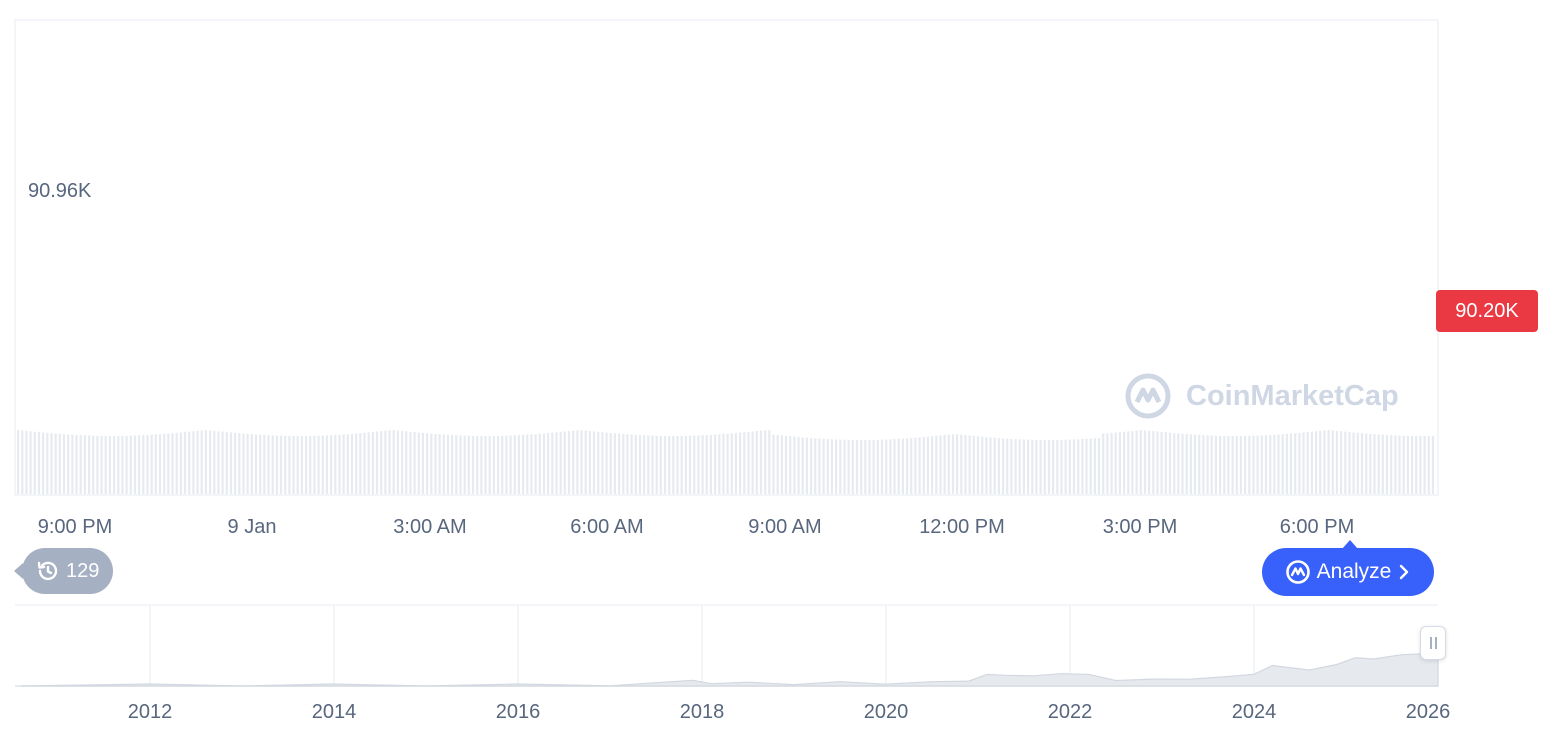  I want to click on time-tick-label: 9 Jan, so click(252, 527).